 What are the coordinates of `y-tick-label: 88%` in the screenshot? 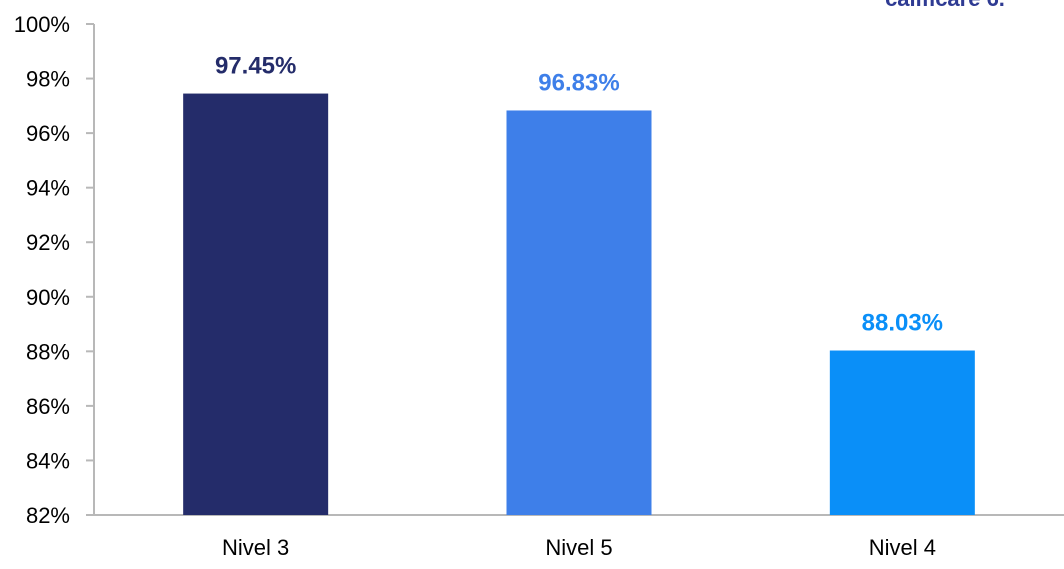 It's located at (48, 351).